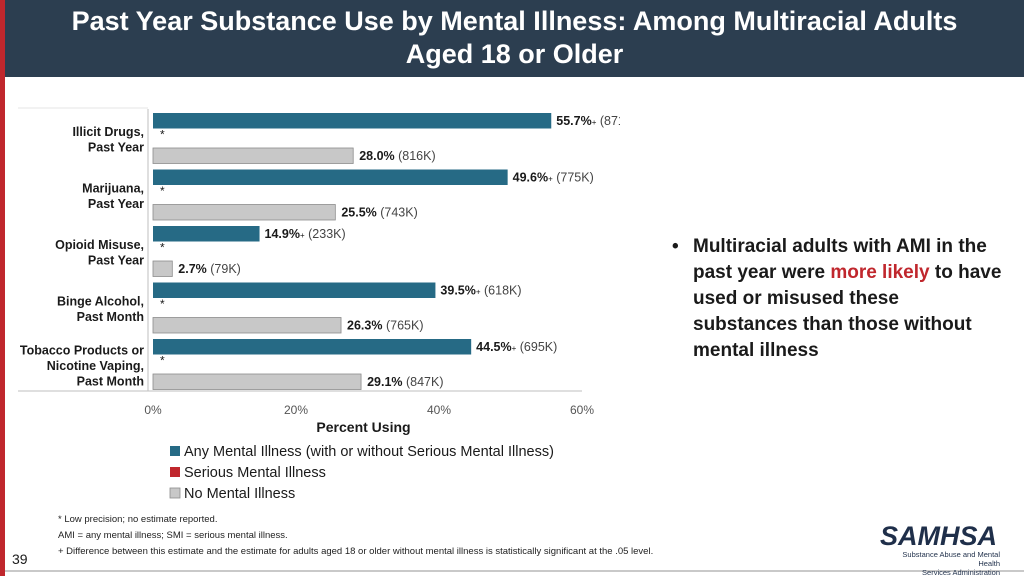 This screenshot has width=1024, height=577. What do you see at coordinates (573, 178) in the screenshot?
I see `data-label-ami-count: (775K)` at bounding box center [573, 178].